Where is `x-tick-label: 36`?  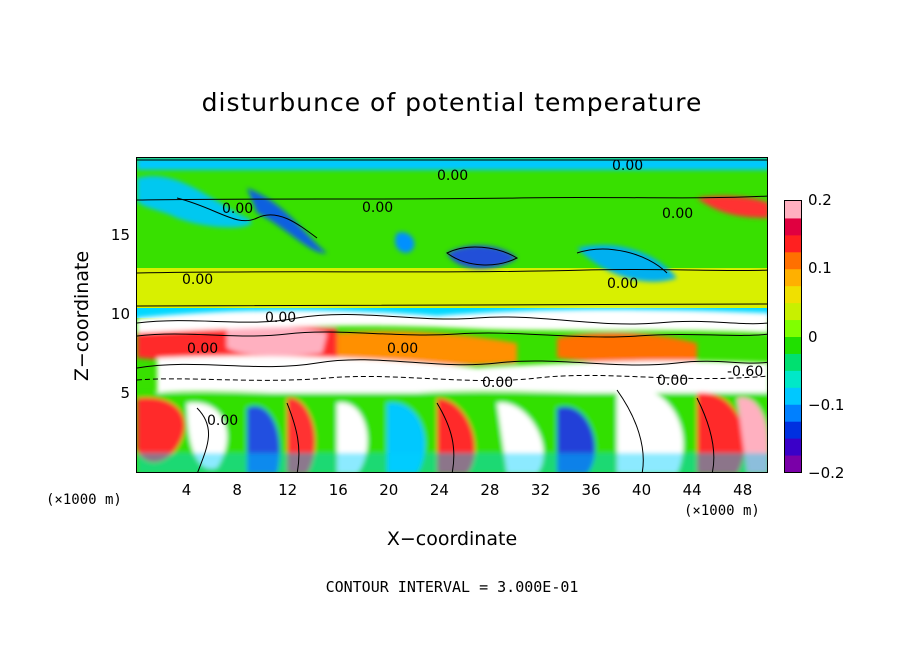 x-tick-label: 36 is located at coordinates (591, 490).